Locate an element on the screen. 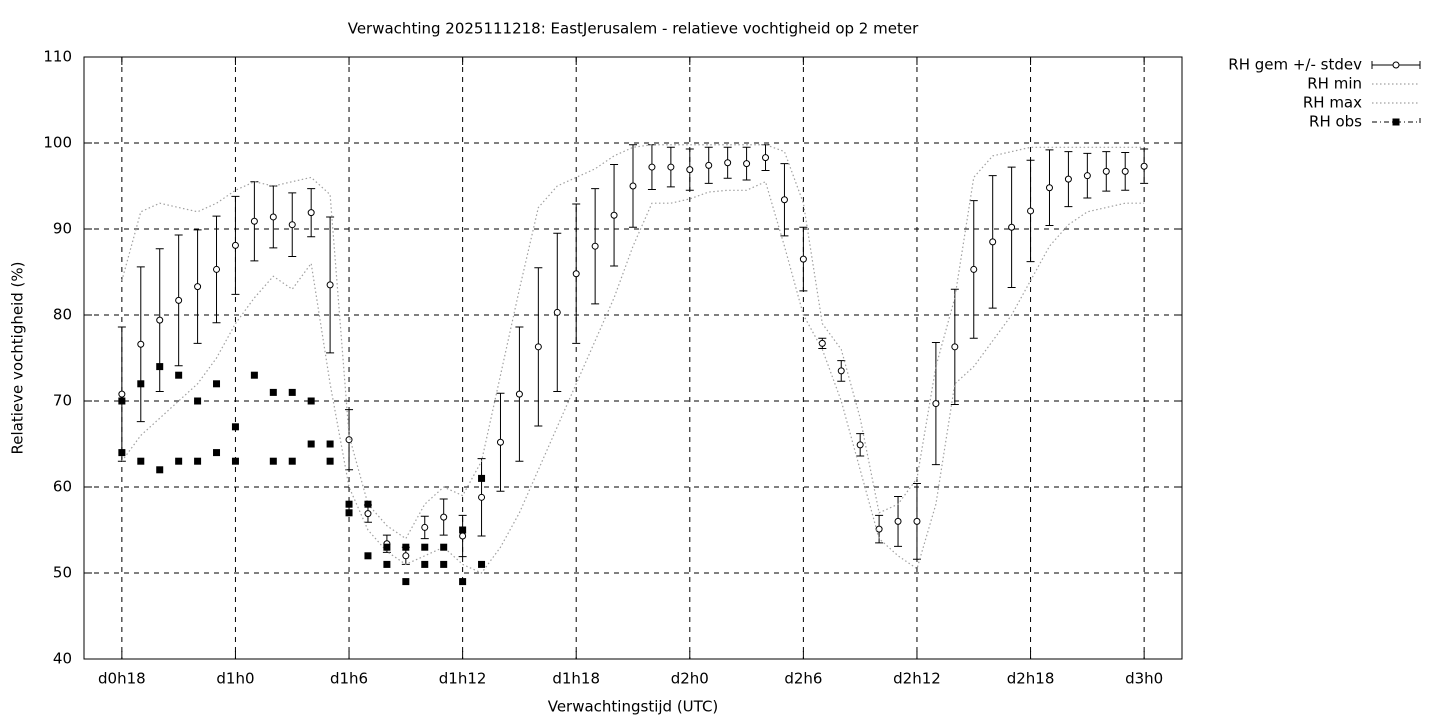 This screenshot has width=1440, height=720. y-tick-label: 40 is located at coordinates (62, 659).